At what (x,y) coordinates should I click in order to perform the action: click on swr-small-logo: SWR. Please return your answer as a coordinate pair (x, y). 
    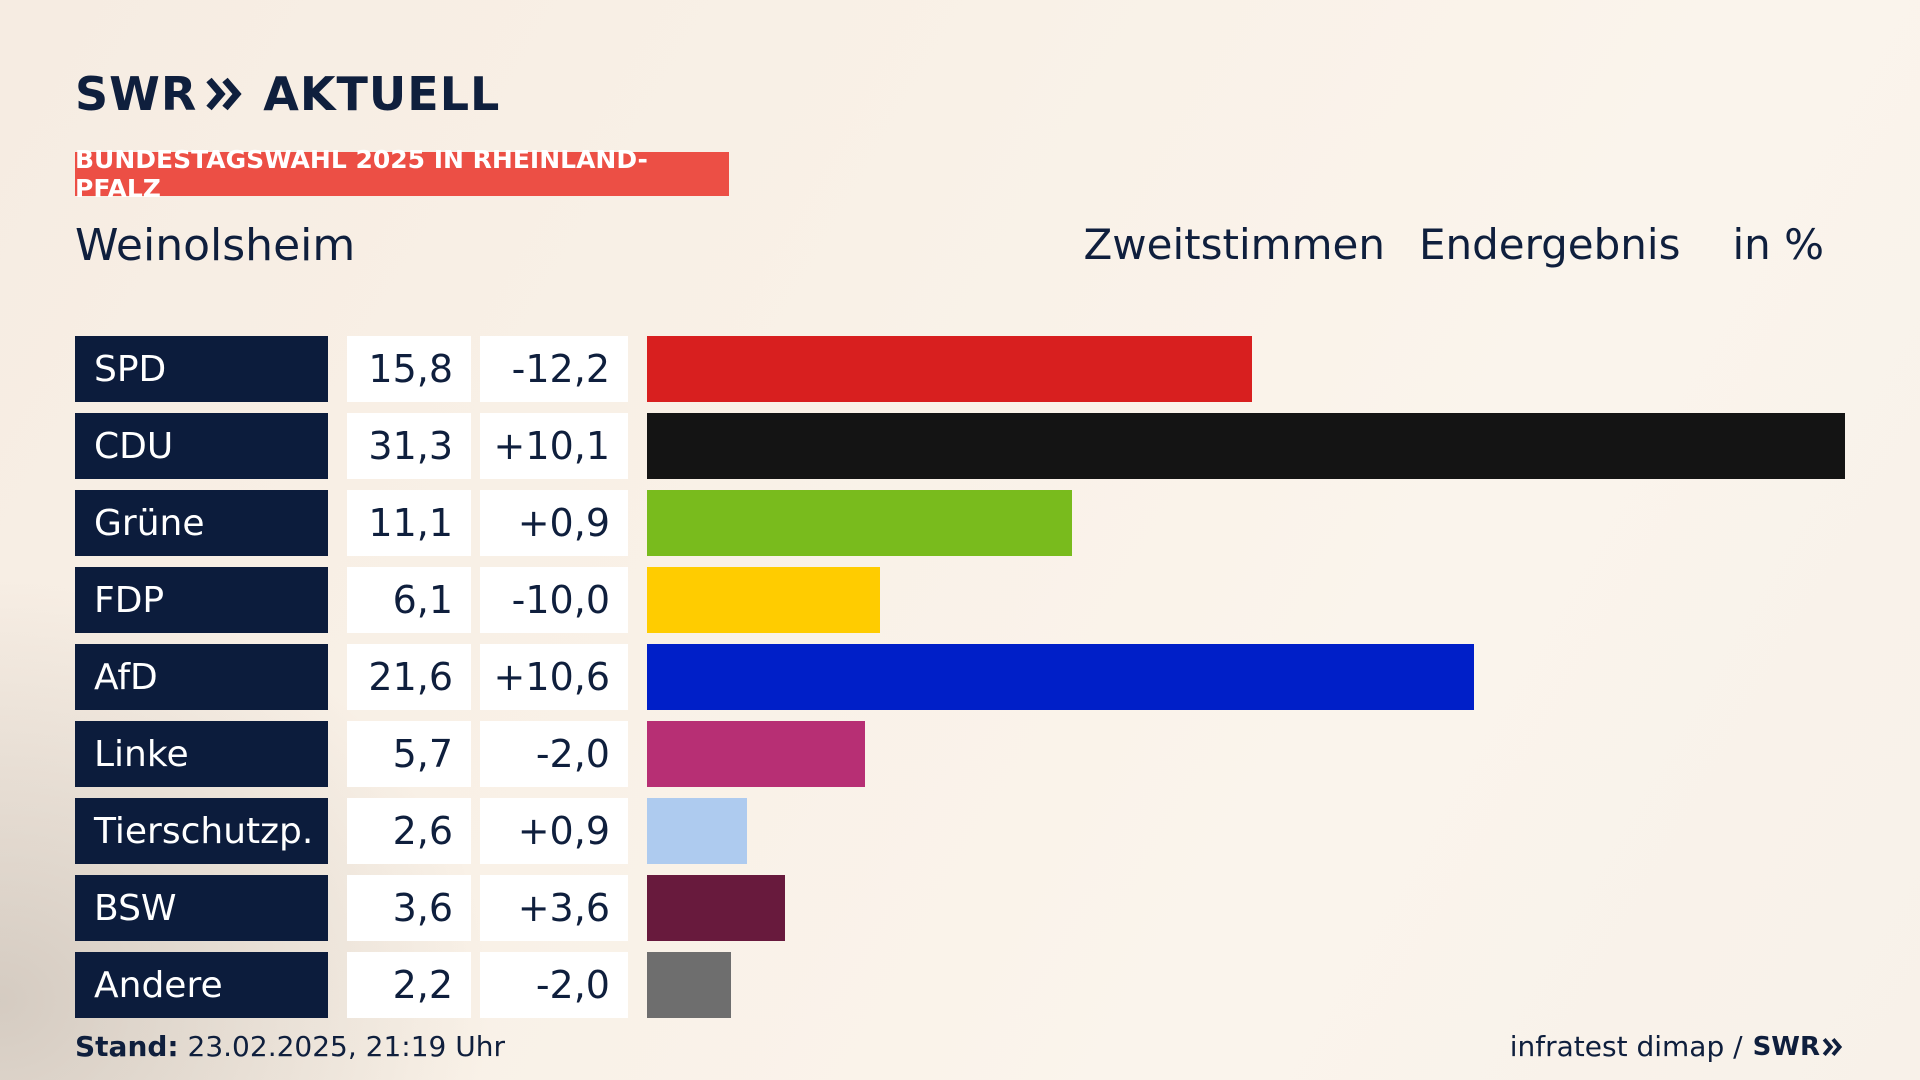
    Looking at the image, I should click on (1798, 1047).